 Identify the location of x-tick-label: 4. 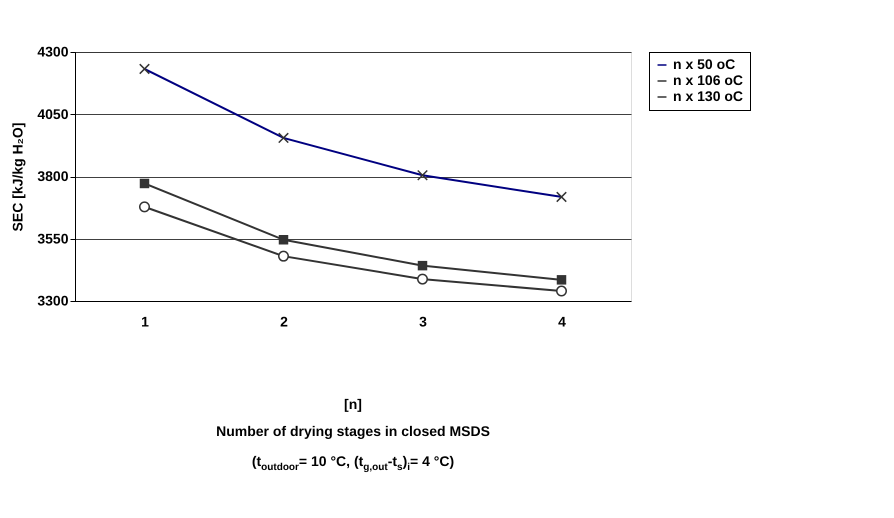
(562, 322).